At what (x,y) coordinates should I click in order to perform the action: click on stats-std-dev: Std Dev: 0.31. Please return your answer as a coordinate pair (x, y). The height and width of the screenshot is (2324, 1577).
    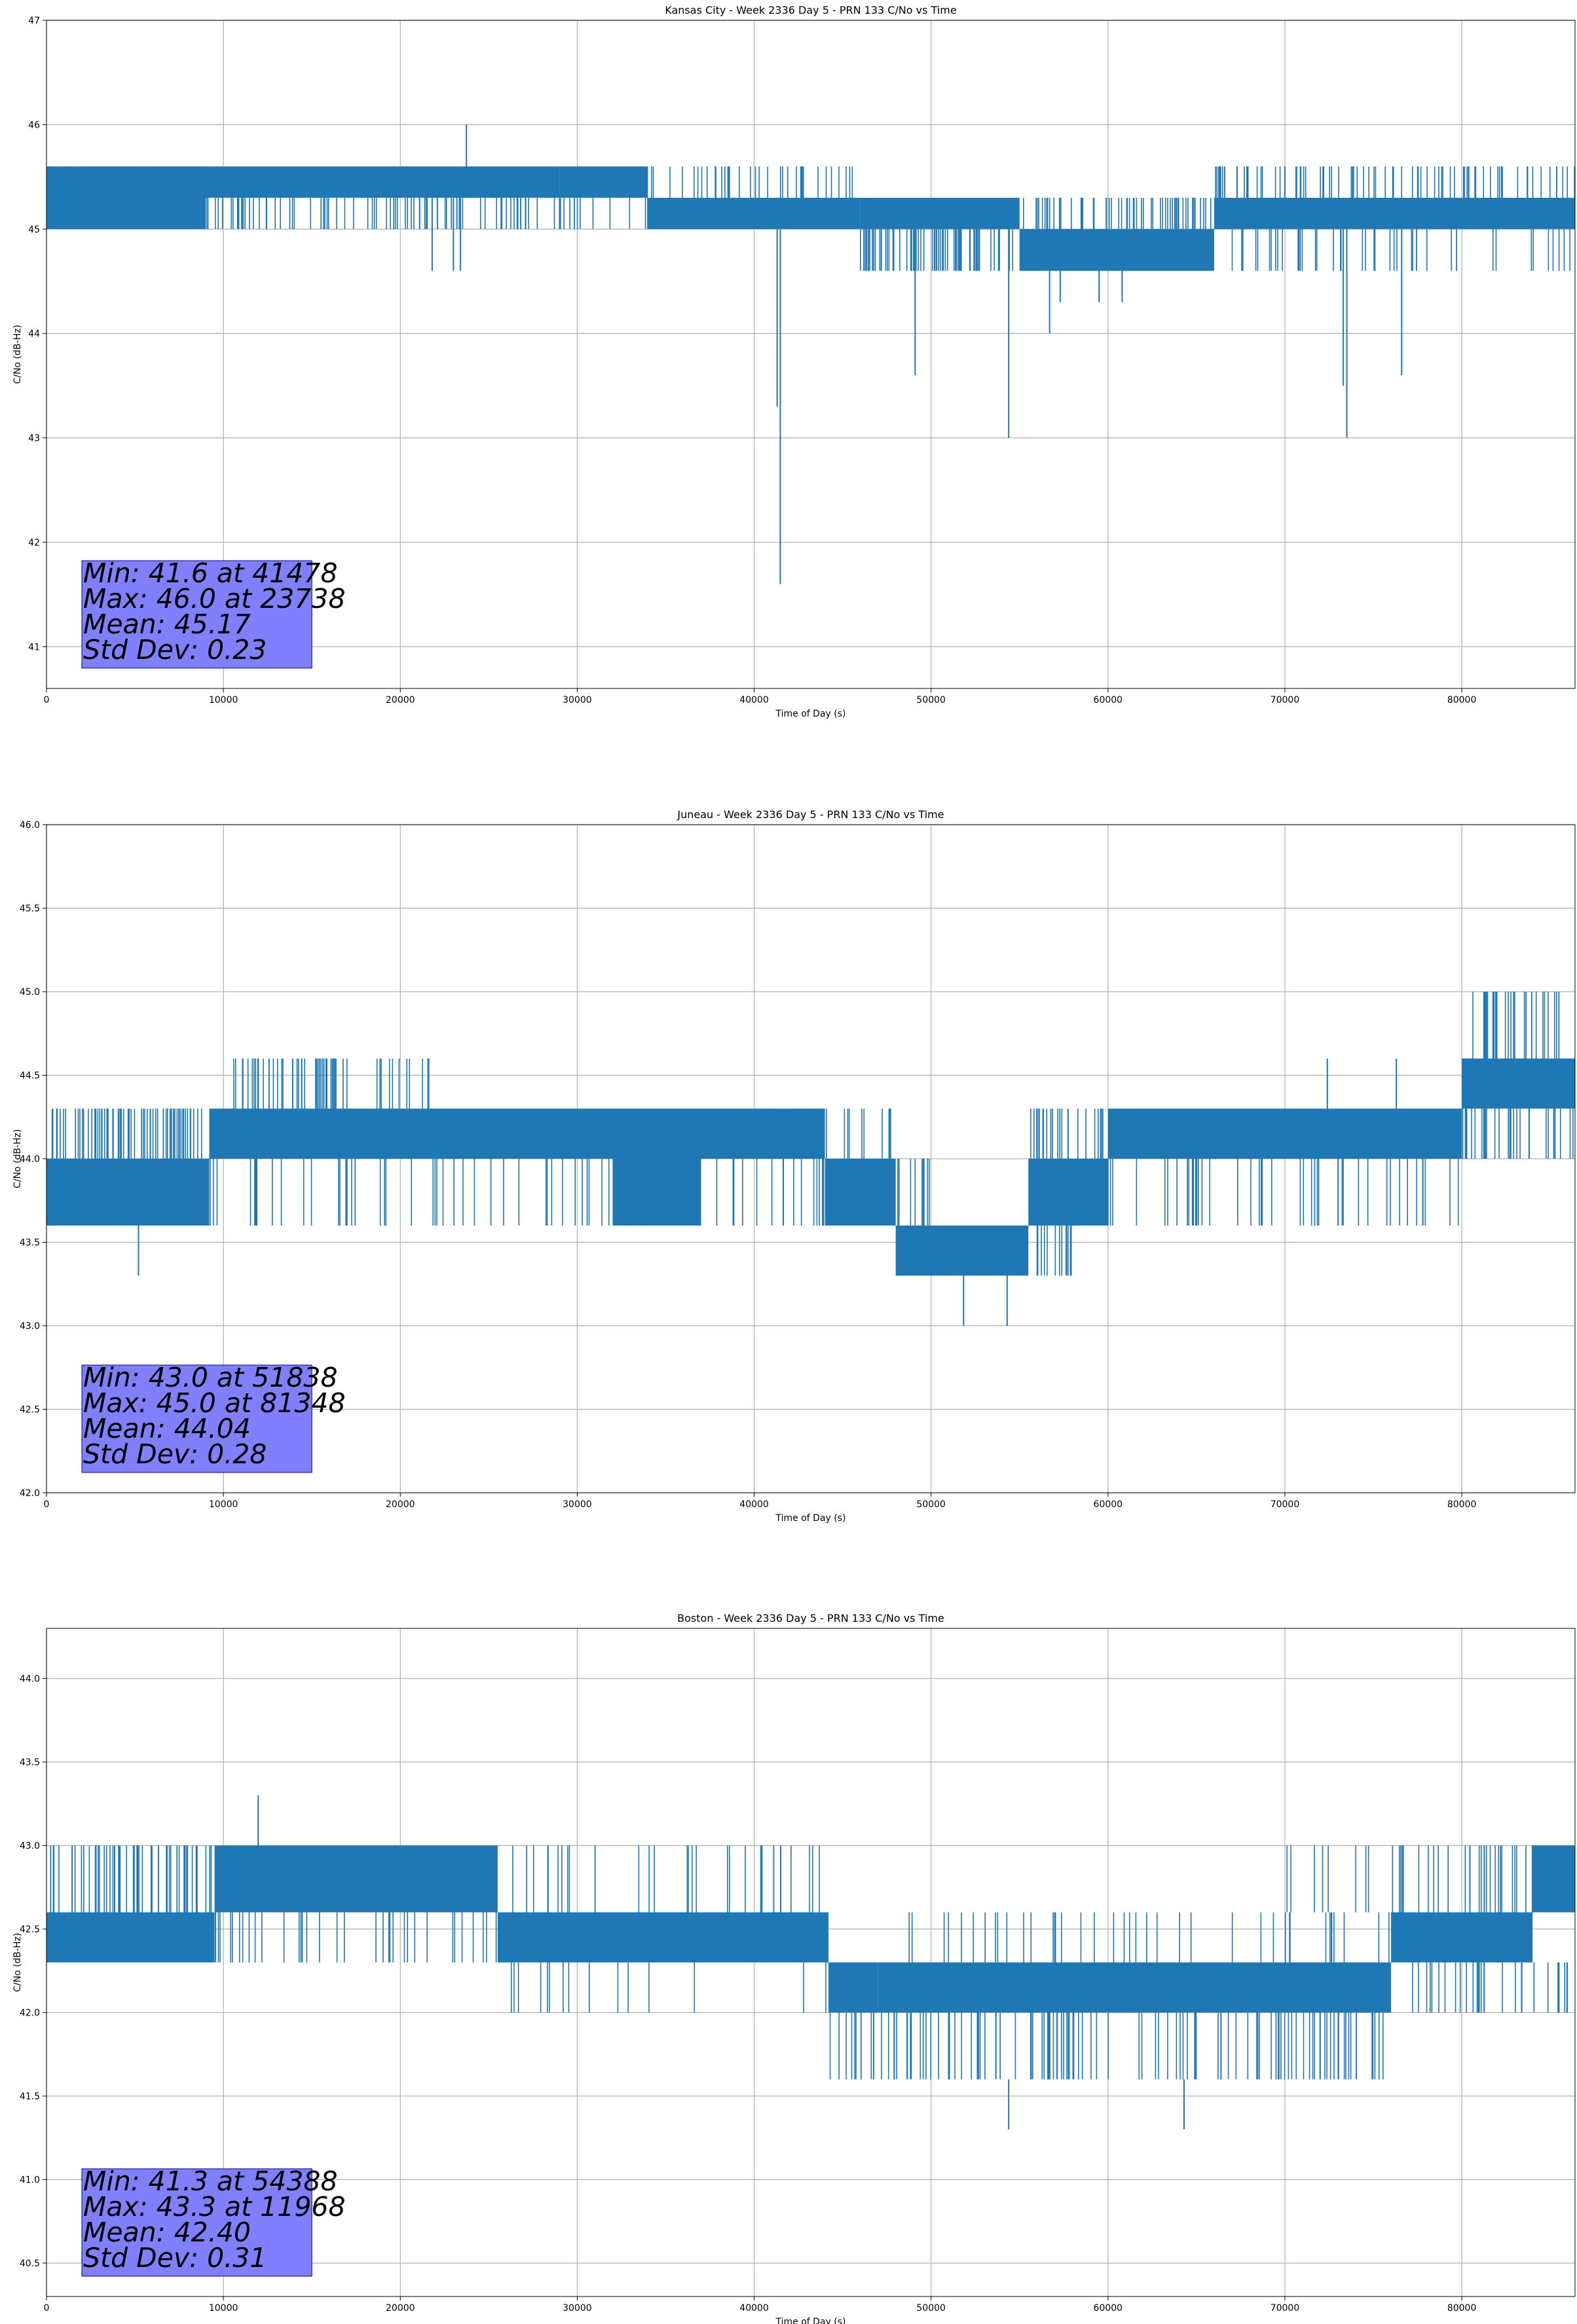
    Looking at the image, I should click on (175, 2258).